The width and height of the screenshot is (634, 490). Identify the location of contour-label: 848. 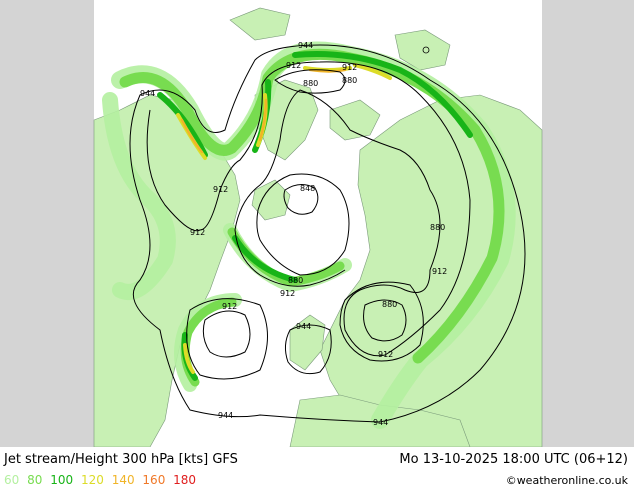
(307, 188).